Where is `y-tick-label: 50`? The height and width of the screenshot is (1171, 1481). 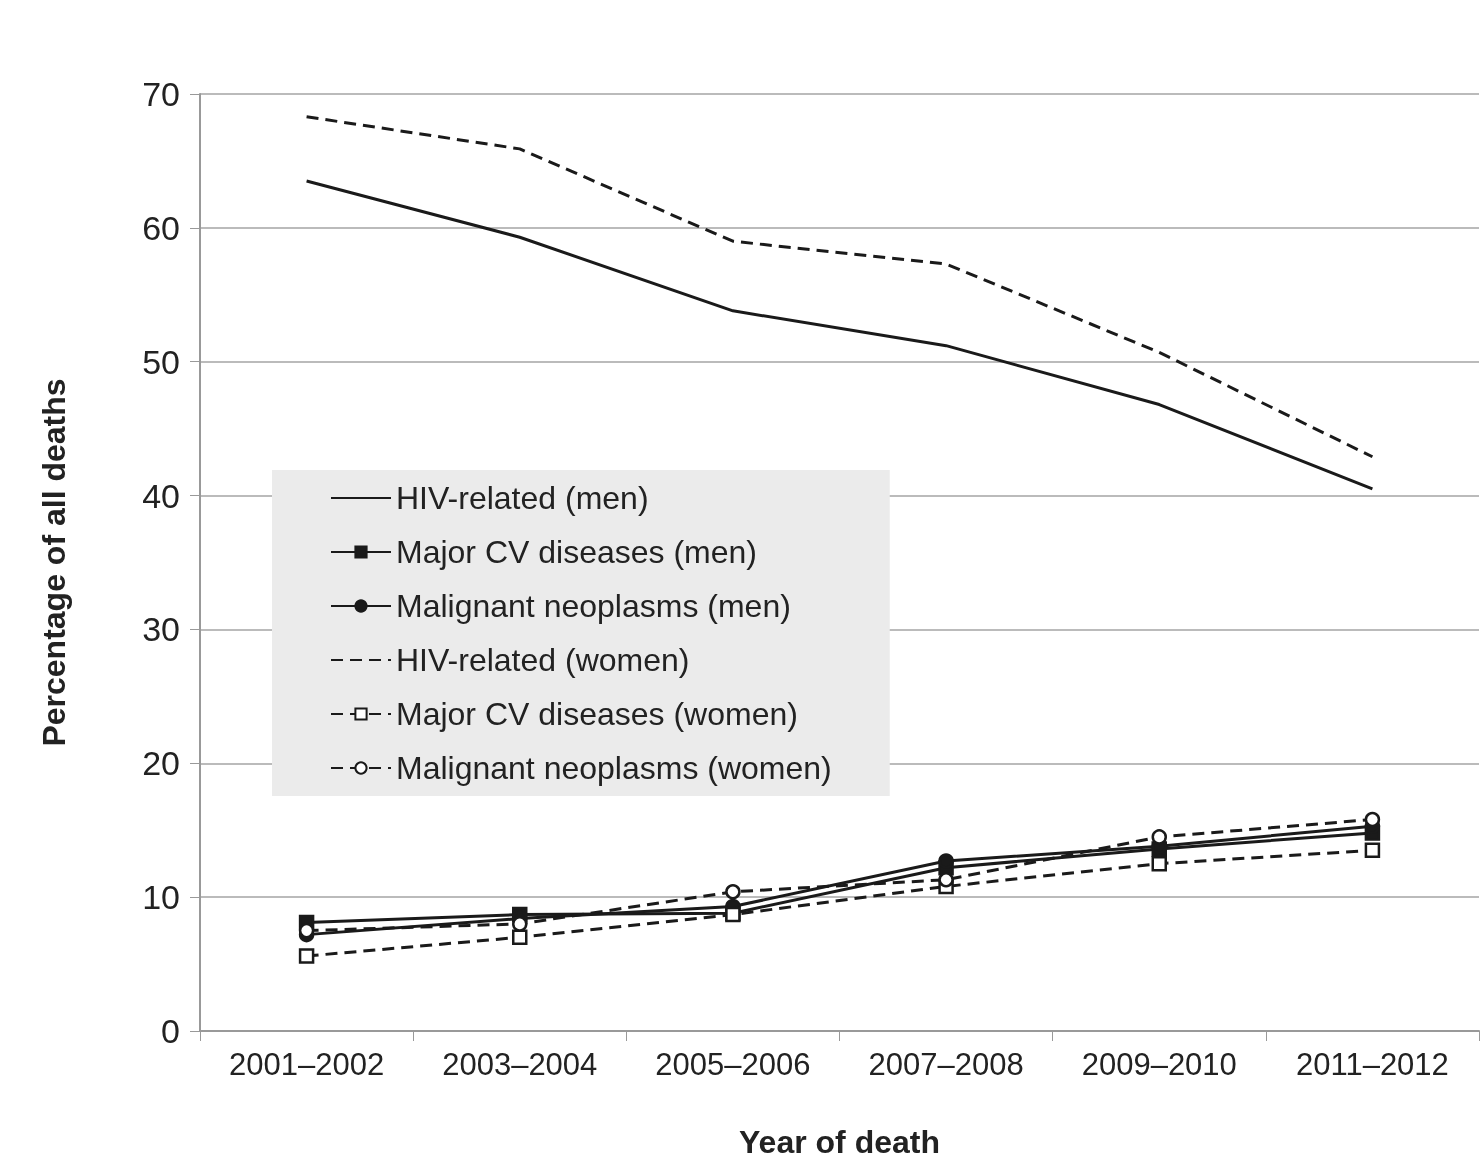
y-tick-label: 50 is located at coordinates (161, 361).